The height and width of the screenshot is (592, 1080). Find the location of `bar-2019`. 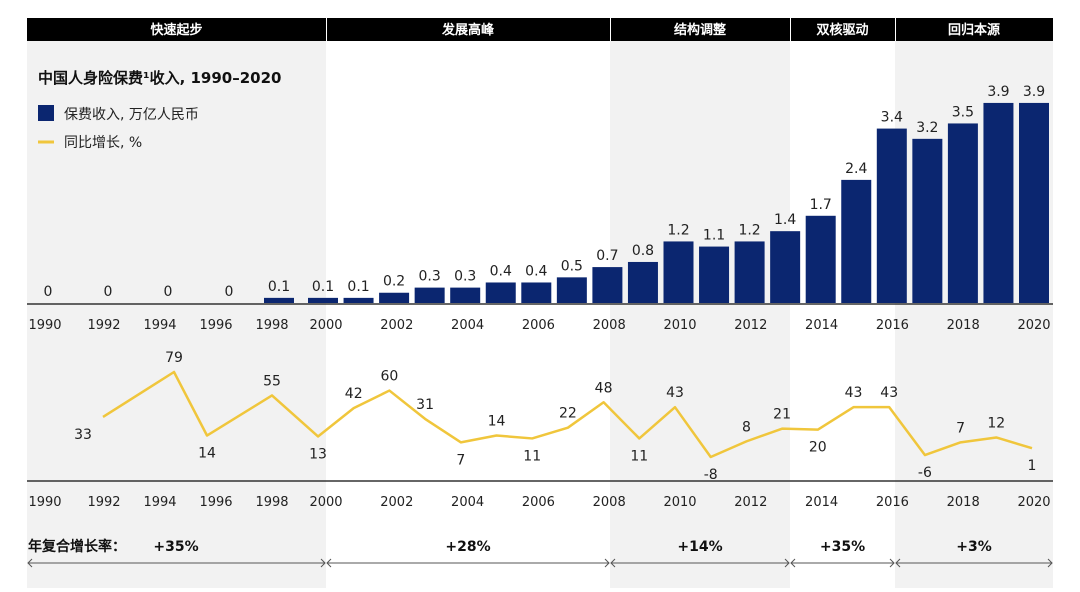

bar-2019 is located at coordinates (998, 203).